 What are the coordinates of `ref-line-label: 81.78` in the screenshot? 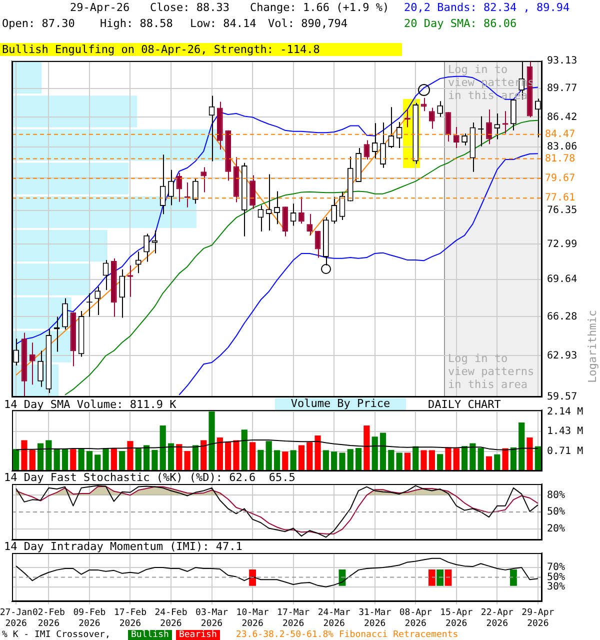 It's located at (560, 158).